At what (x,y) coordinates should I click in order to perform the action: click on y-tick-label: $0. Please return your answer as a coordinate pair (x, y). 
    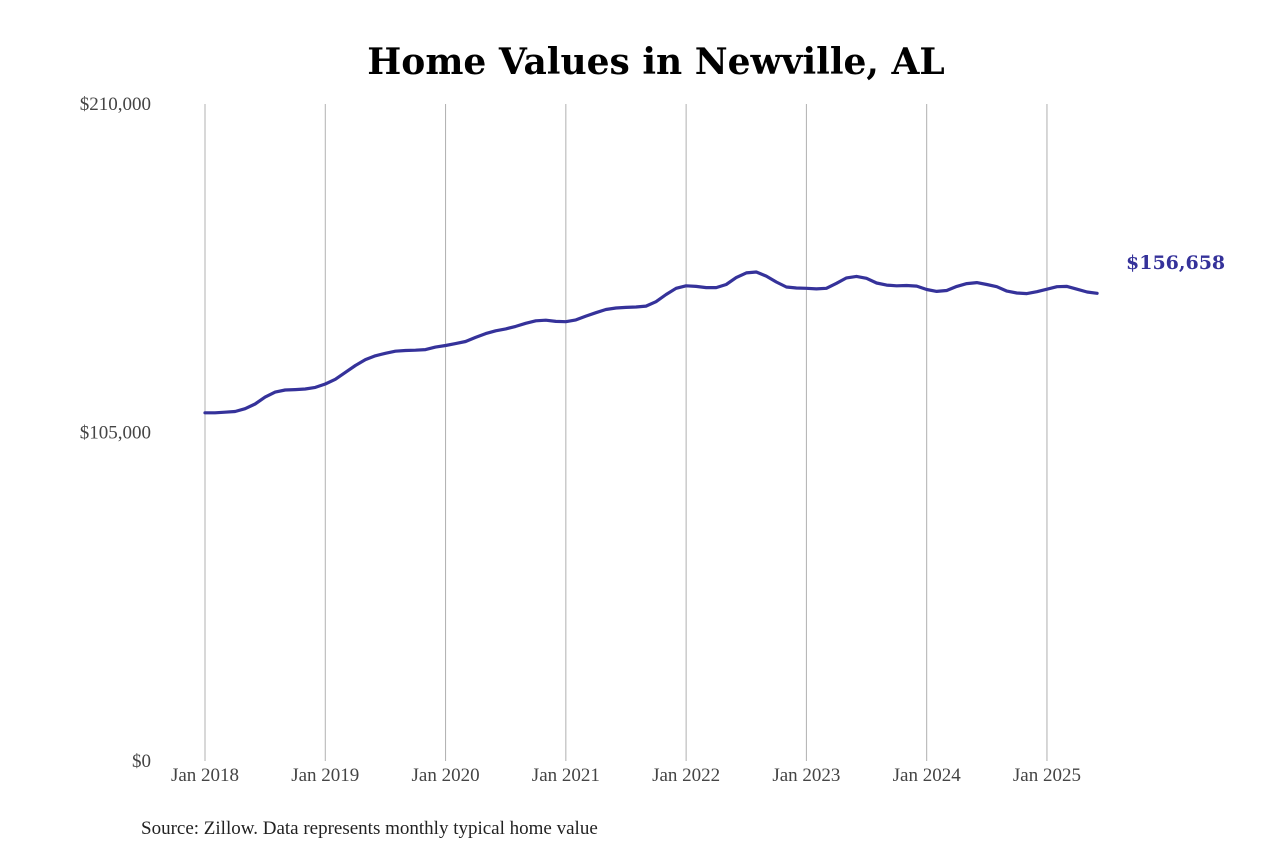
    Looking at the image, I should click on (141, 761).